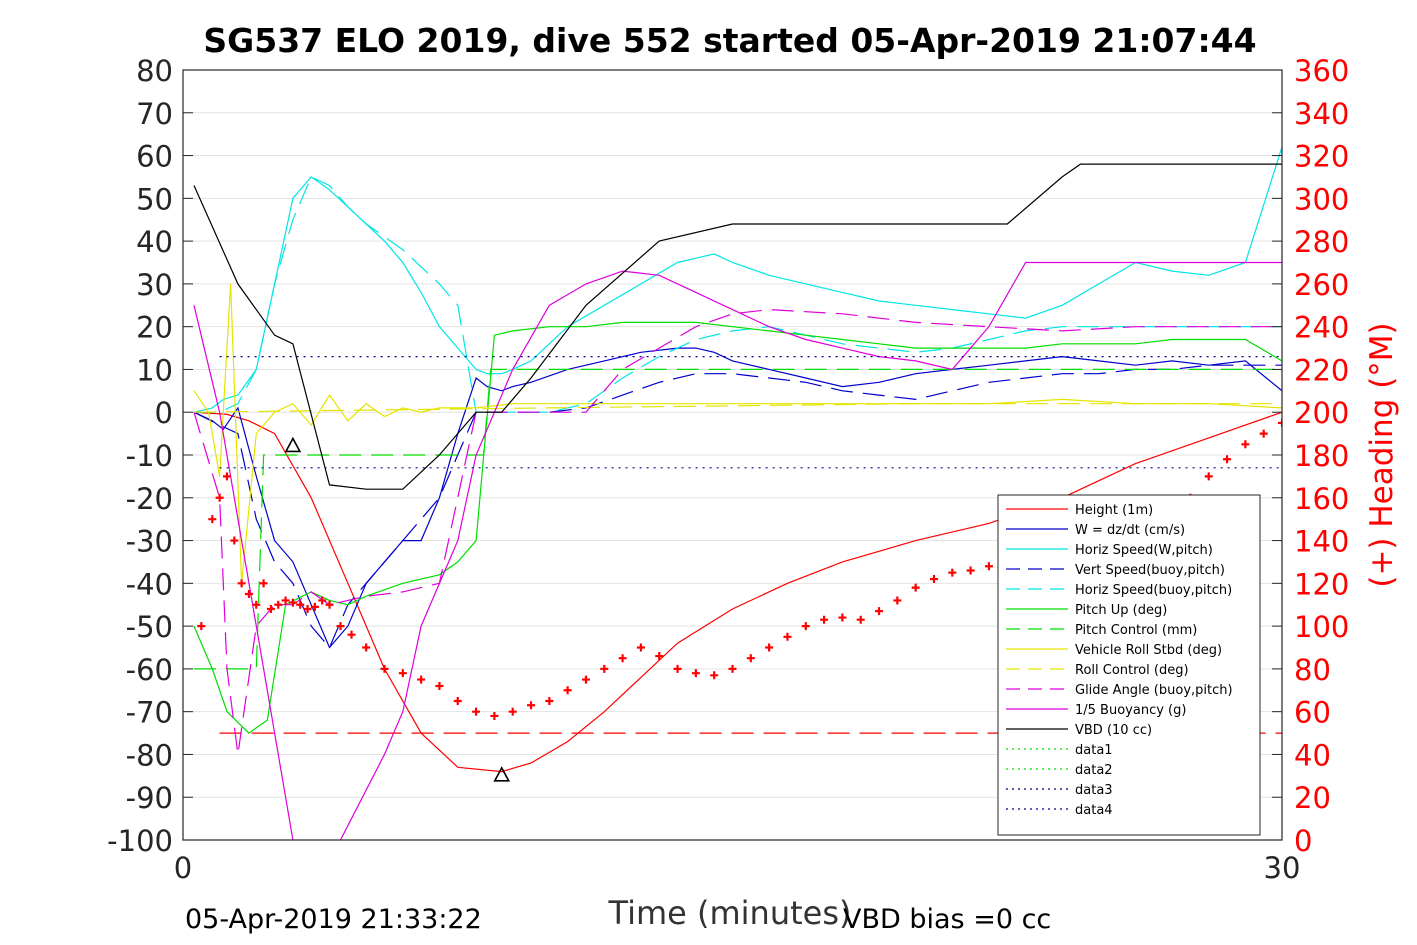  What do you see at coordinates (1132, 670) in the screenshot?
I see `legend-label: Roll Control (deg)` at bounding box center [1132, 670].